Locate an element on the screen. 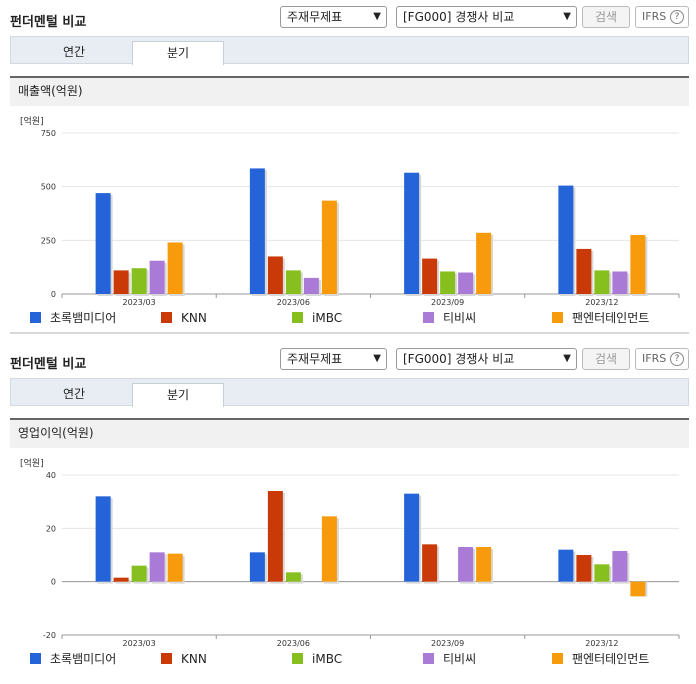 Image resolution: width=696 pixels, height=684 pixels. period-tabs: 연간 분기 is located at coordinates (349, 392).